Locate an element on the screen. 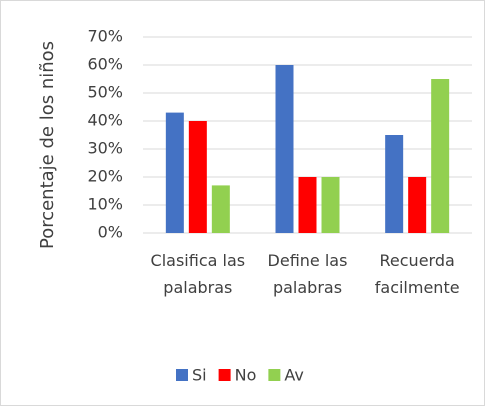  y-tick-label: 50% is located at coordinates (105, 92).